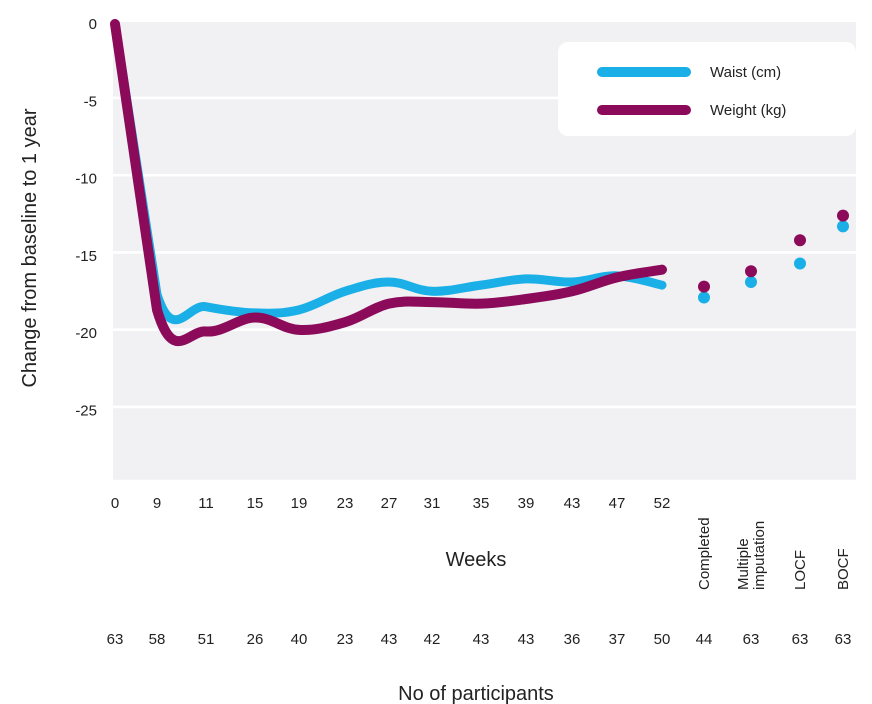 This screenshot has height=704, width=872. Describe the element at coordinates (476, 693) in the screenshot. I see `participants-axis-title: No of participants` at that location.